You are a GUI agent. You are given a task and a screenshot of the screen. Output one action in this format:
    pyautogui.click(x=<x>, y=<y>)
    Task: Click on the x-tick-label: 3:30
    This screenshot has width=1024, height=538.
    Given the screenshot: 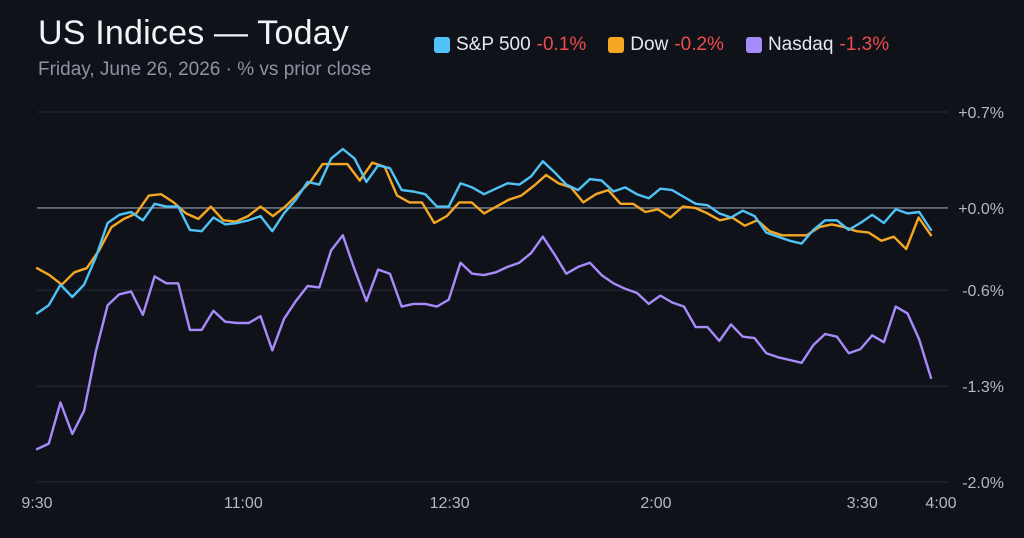 What is the action you would take?
    pyautogui.click(x=862, y=503)
    